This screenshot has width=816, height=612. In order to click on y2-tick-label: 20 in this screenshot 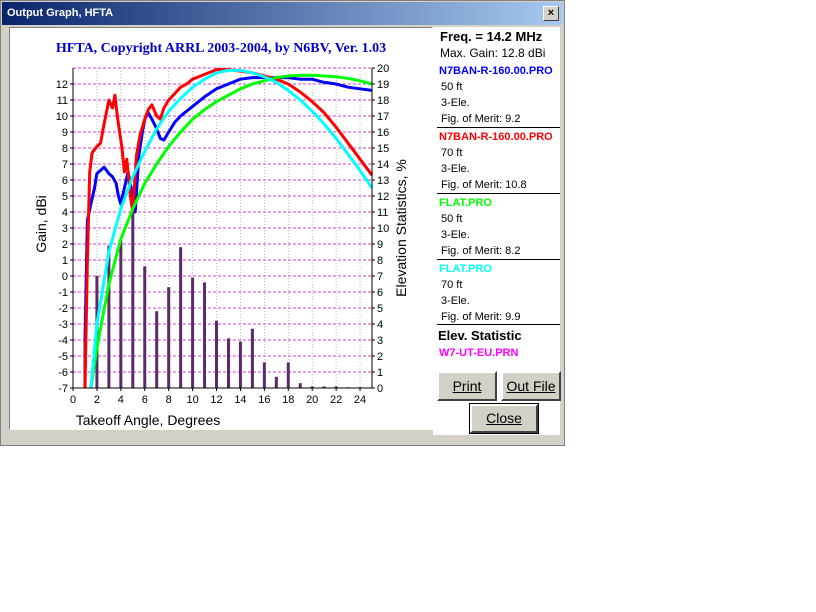, I will do `click(383, 69)`.